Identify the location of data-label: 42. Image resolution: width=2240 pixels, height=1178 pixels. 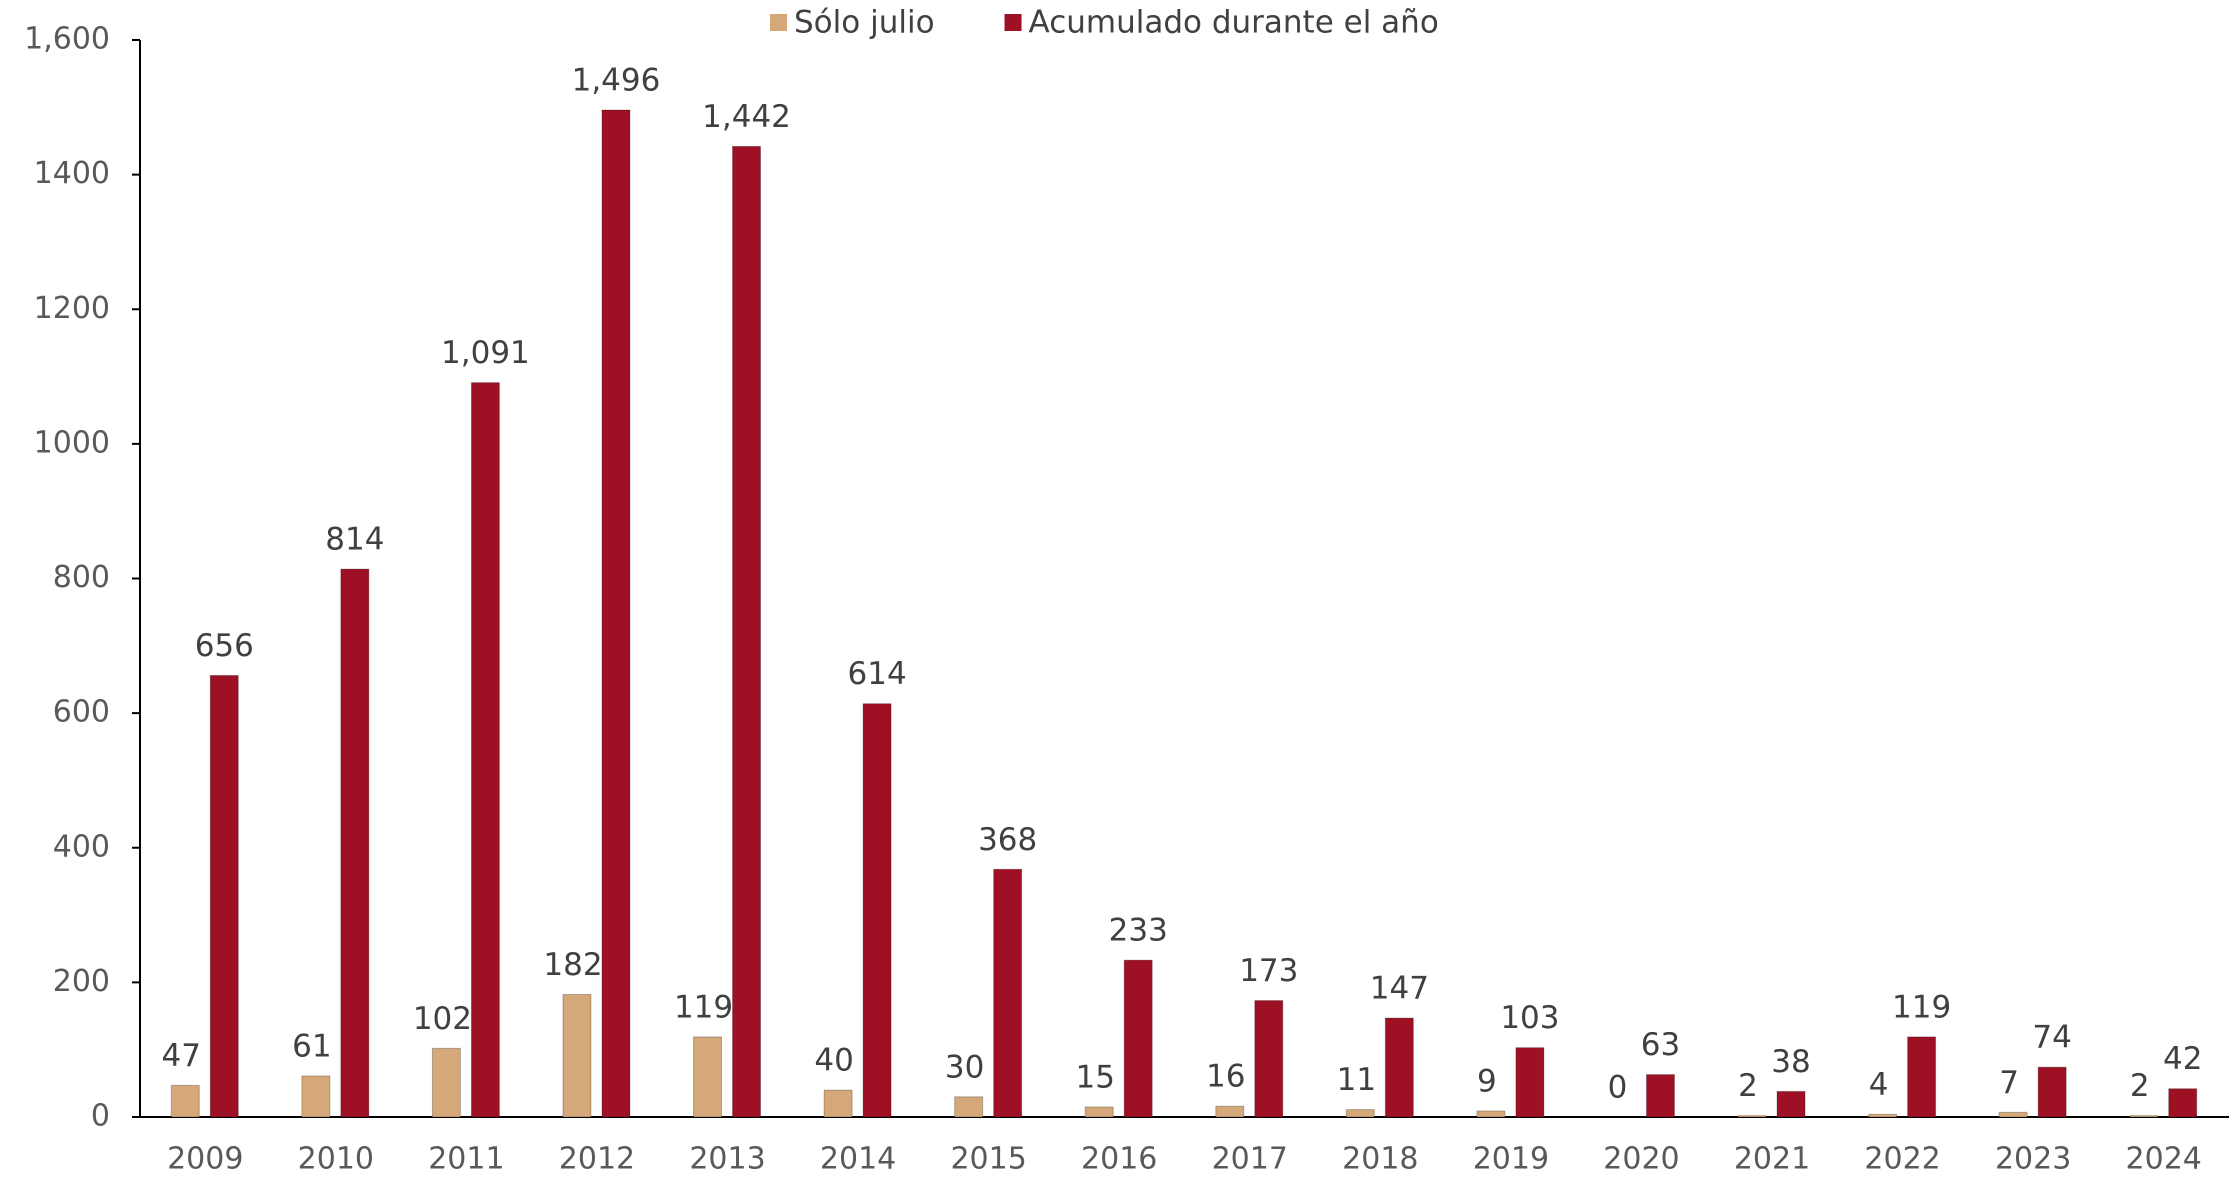
(2182, 1059).